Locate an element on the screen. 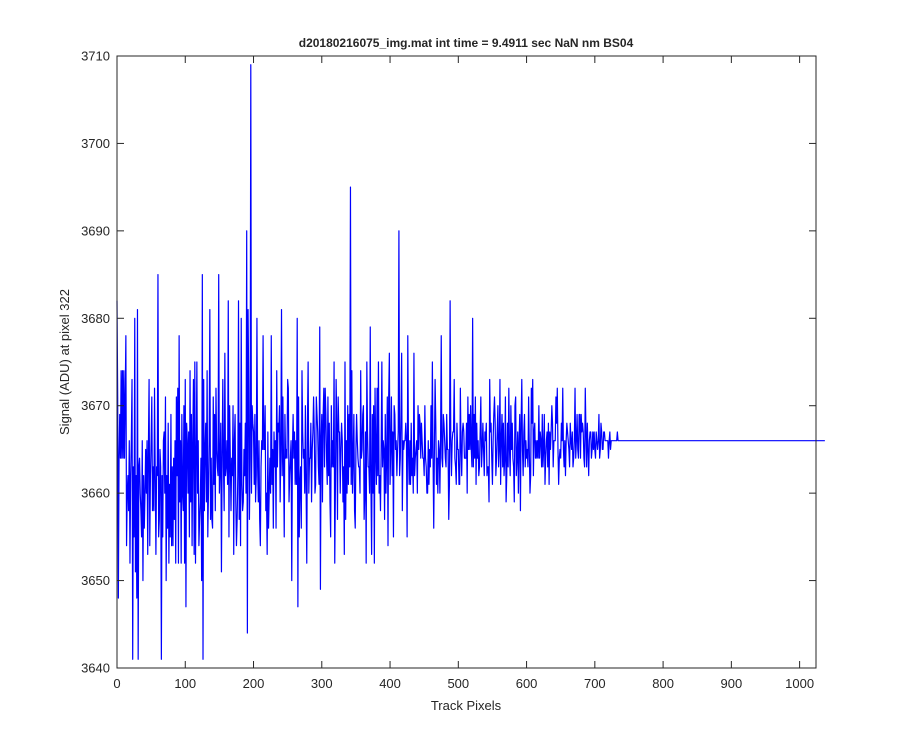 The image size is (900, 750). x-tick-label: 1000 is located at coordinates (799, 683).